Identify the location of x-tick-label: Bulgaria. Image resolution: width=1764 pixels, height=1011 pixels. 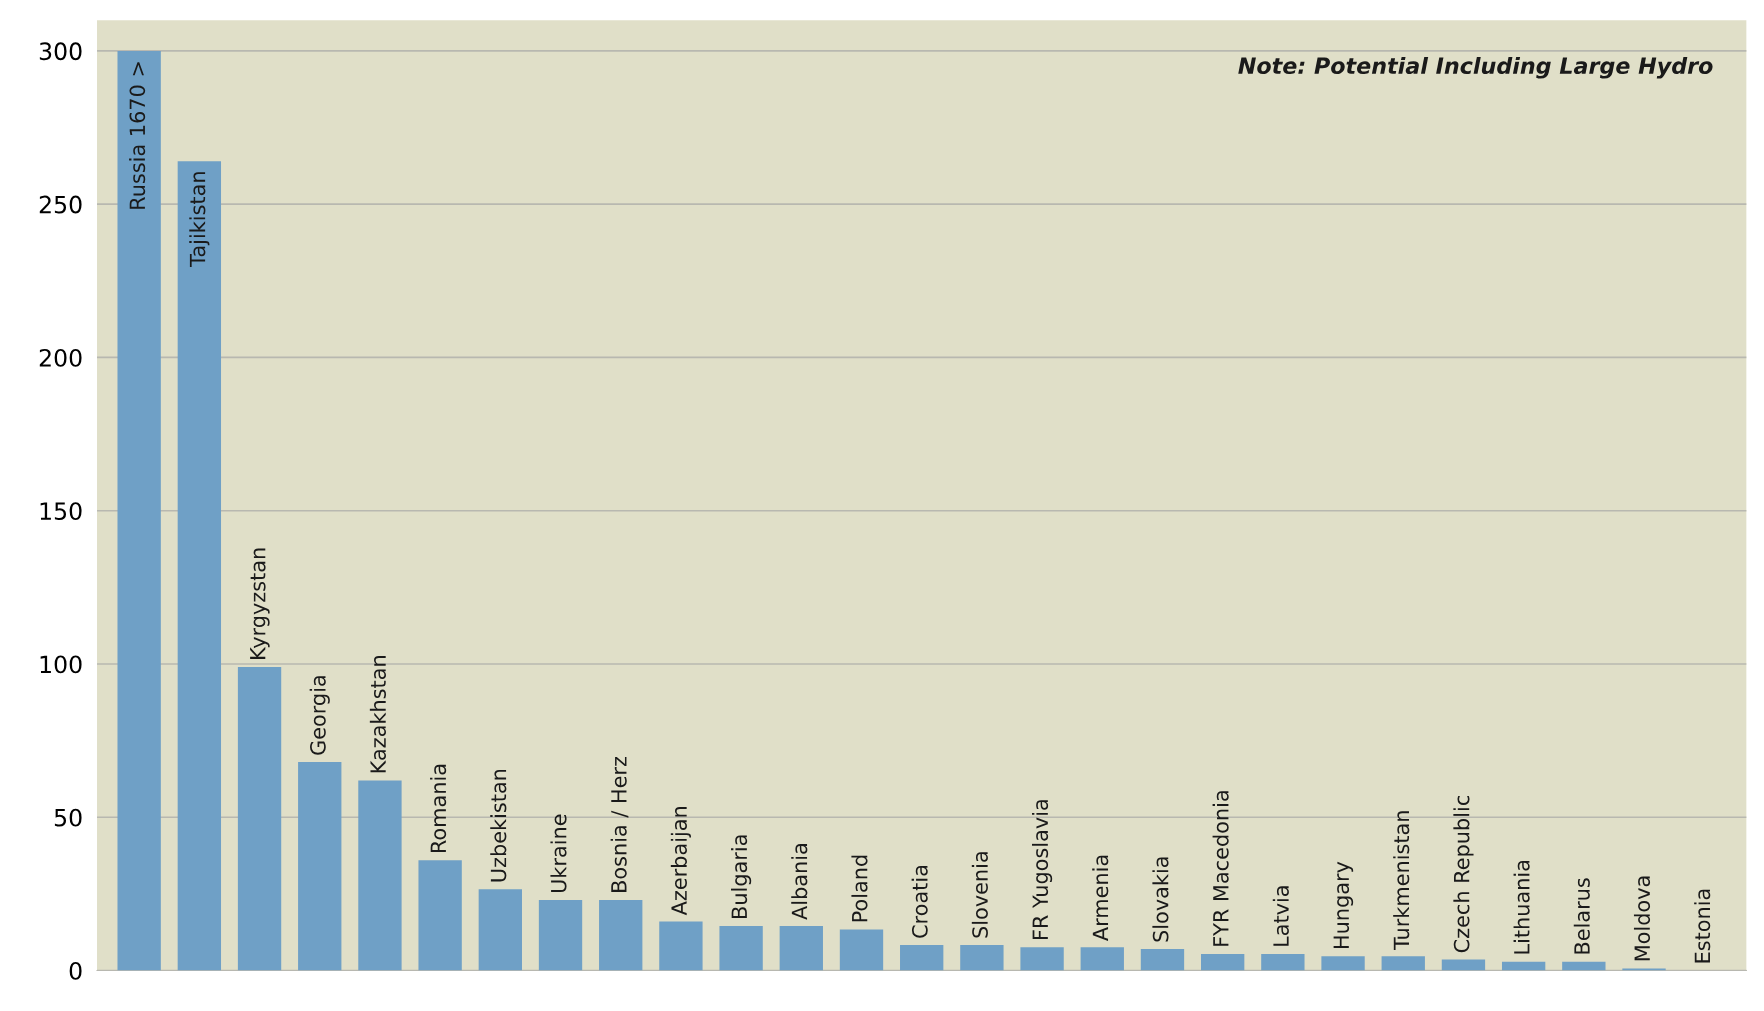
(741, 876).